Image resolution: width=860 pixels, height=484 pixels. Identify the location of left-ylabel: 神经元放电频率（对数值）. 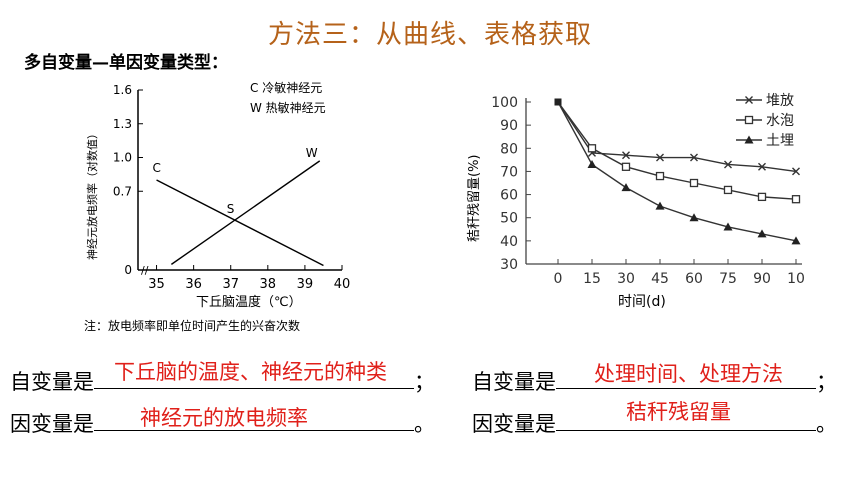
(92, 194).